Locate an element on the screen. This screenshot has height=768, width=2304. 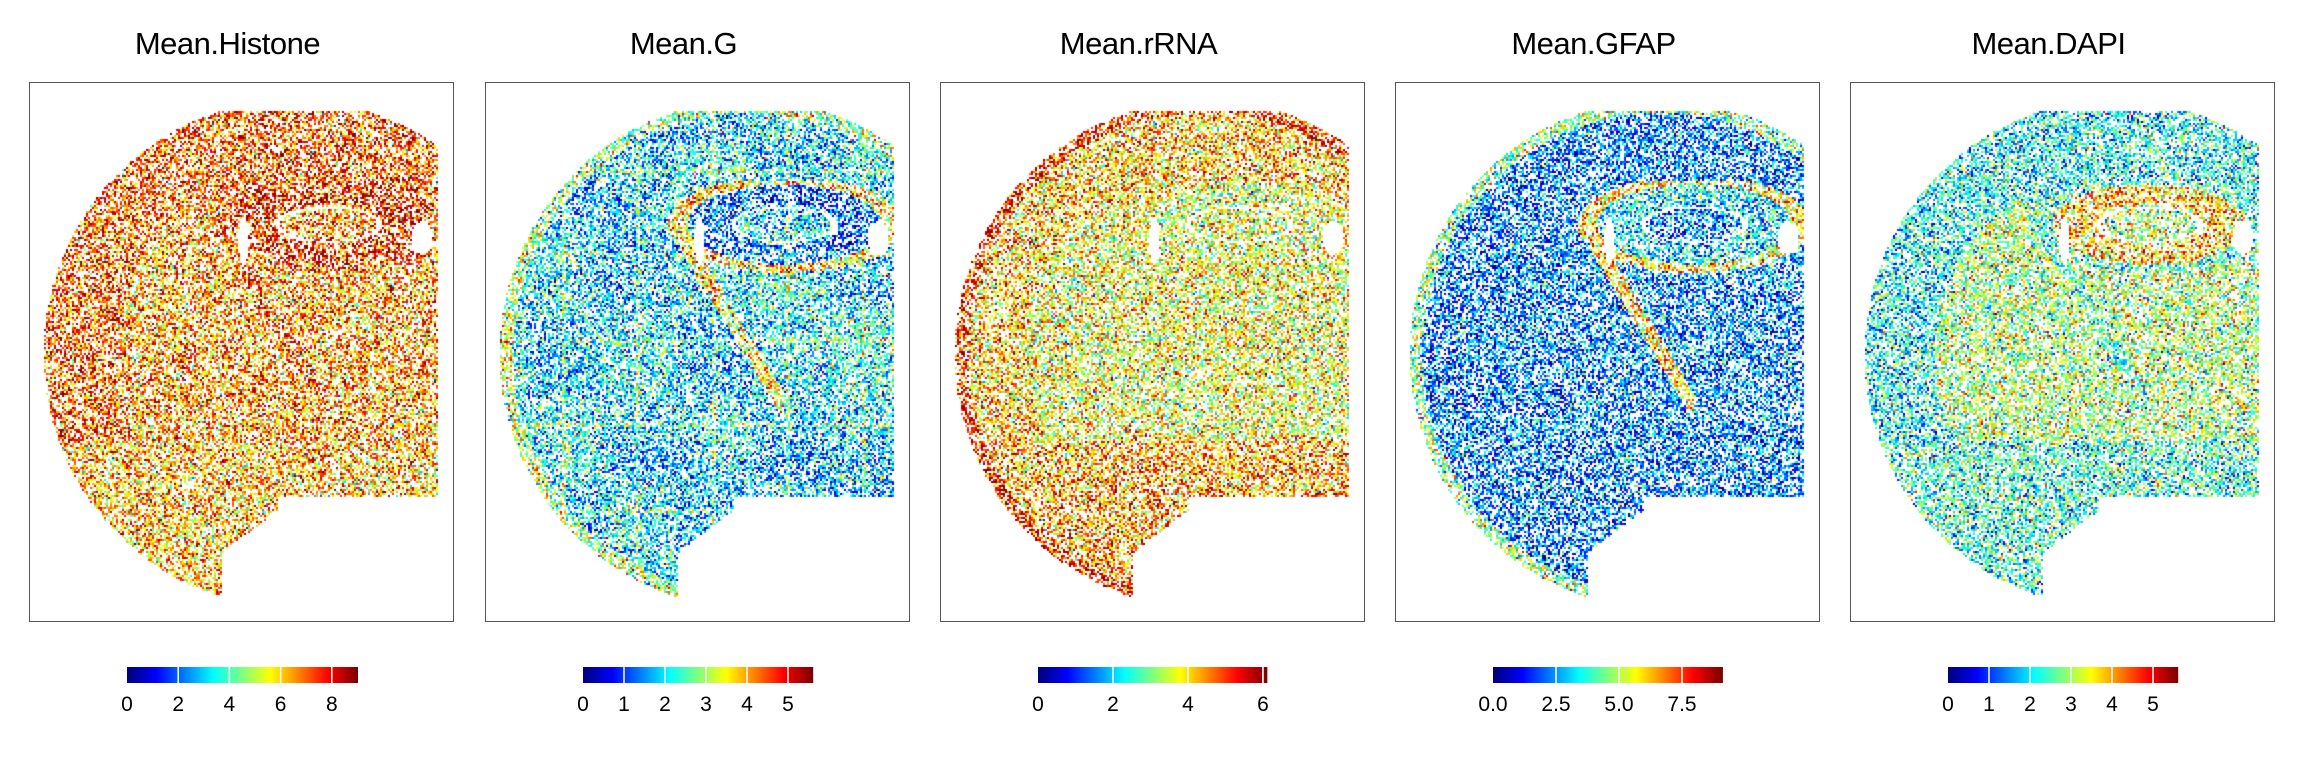
colorbar: 0 1 2 3 4 5 is located at coordinates (2048, 690).